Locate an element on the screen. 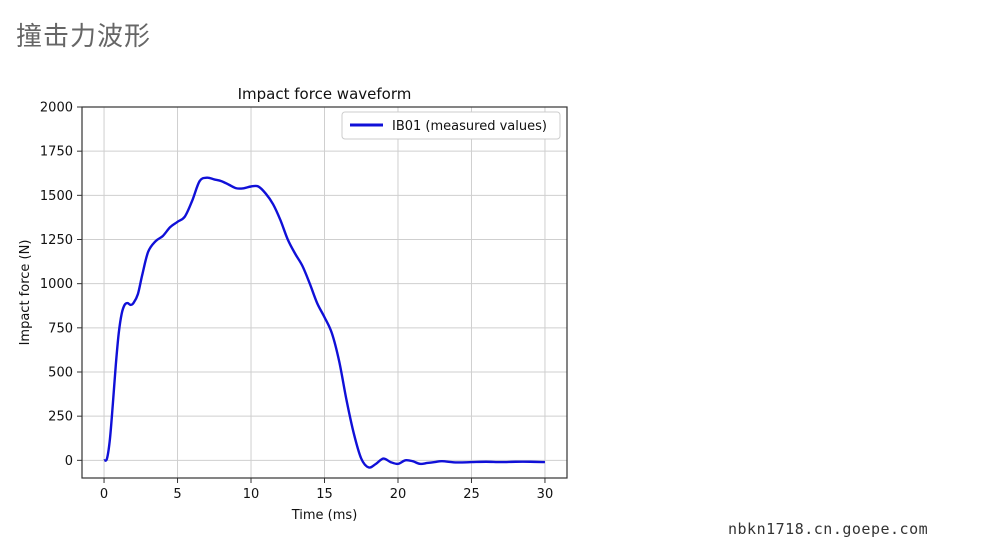 The image size is (992, 547). chart-title: Impact force waveform is located at coordinates (325, 94).